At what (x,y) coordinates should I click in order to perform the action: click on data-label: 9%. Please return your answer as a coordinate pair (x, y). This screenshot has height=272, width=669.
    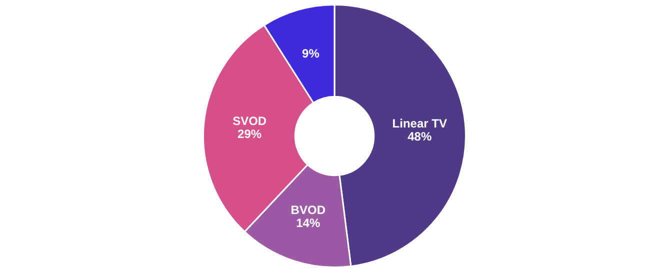
    Looking at the image, I should click on (311, 53).